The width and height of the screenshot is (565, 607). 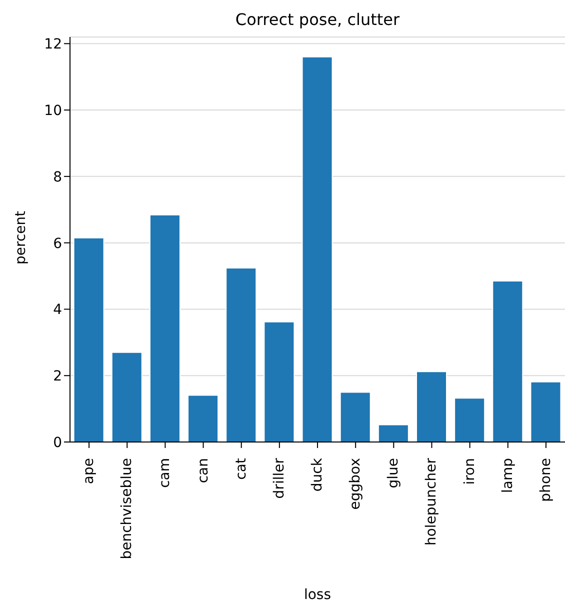 I want to click on x-tick-label: holepuncher, so click(x=432, y=502).